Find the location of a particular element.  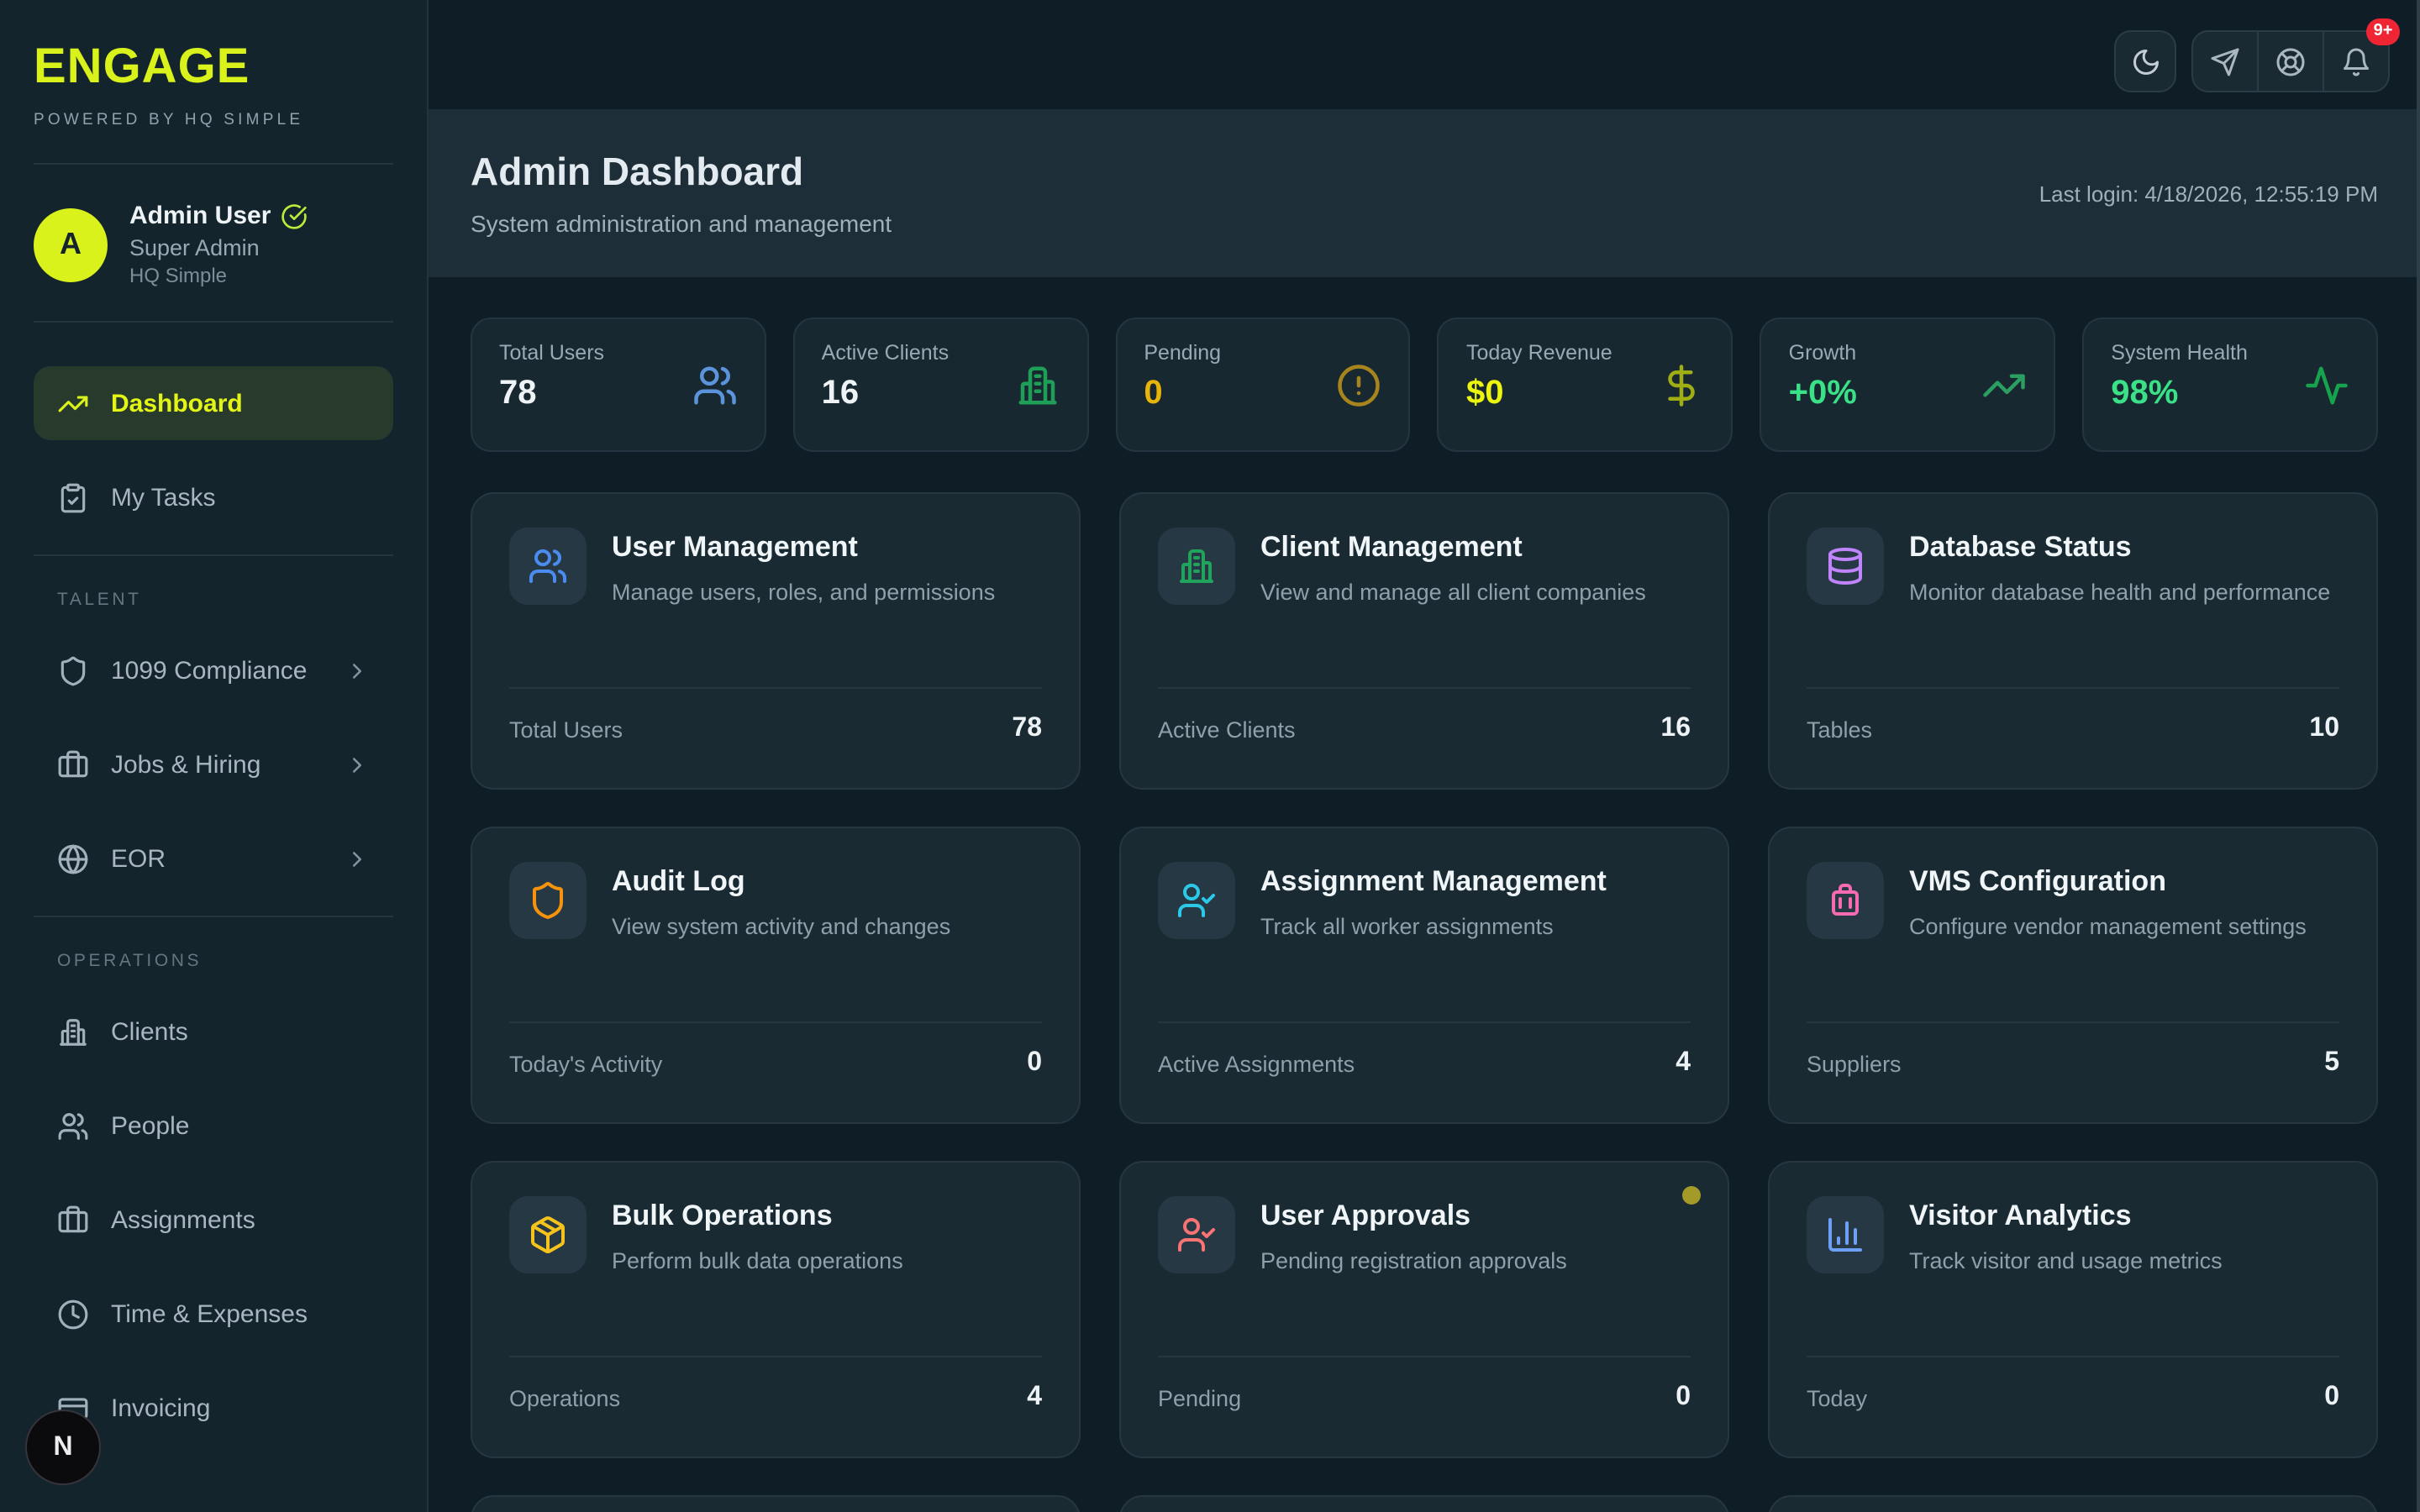

page-subtitle: System administration and management is located at coordinates (681, 223).